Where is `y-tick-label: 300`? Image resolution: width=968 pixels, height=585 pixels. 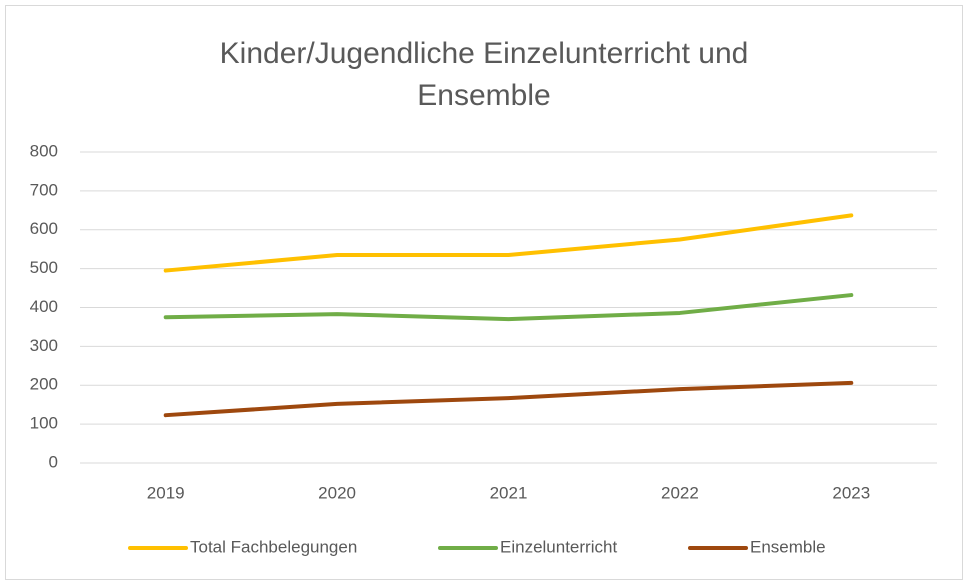
y-tick-label: 300 is located at coordinates (44, 345).